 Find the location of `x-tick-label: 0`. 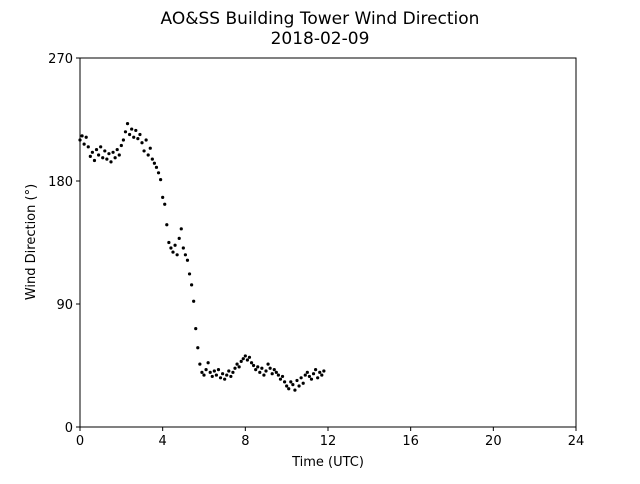

x-tick-label: 0 is located at coordinates (80, 441).